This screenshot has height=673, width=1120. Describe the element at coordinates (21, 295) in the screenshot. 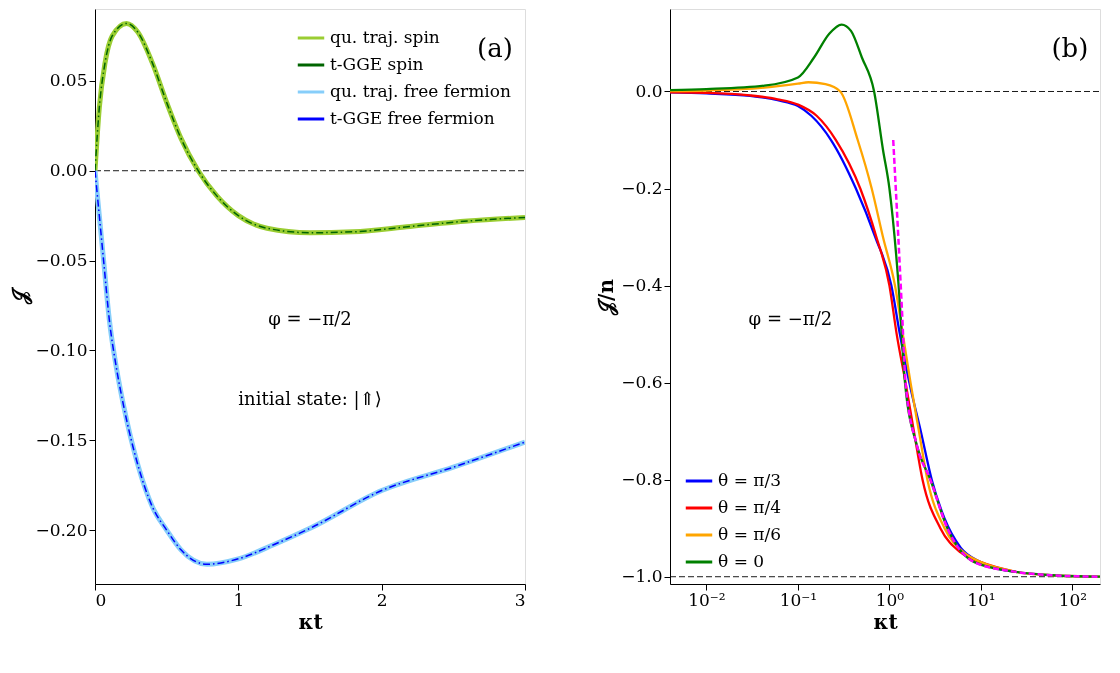

I see `y-axis-title: 𝒥` at that location.